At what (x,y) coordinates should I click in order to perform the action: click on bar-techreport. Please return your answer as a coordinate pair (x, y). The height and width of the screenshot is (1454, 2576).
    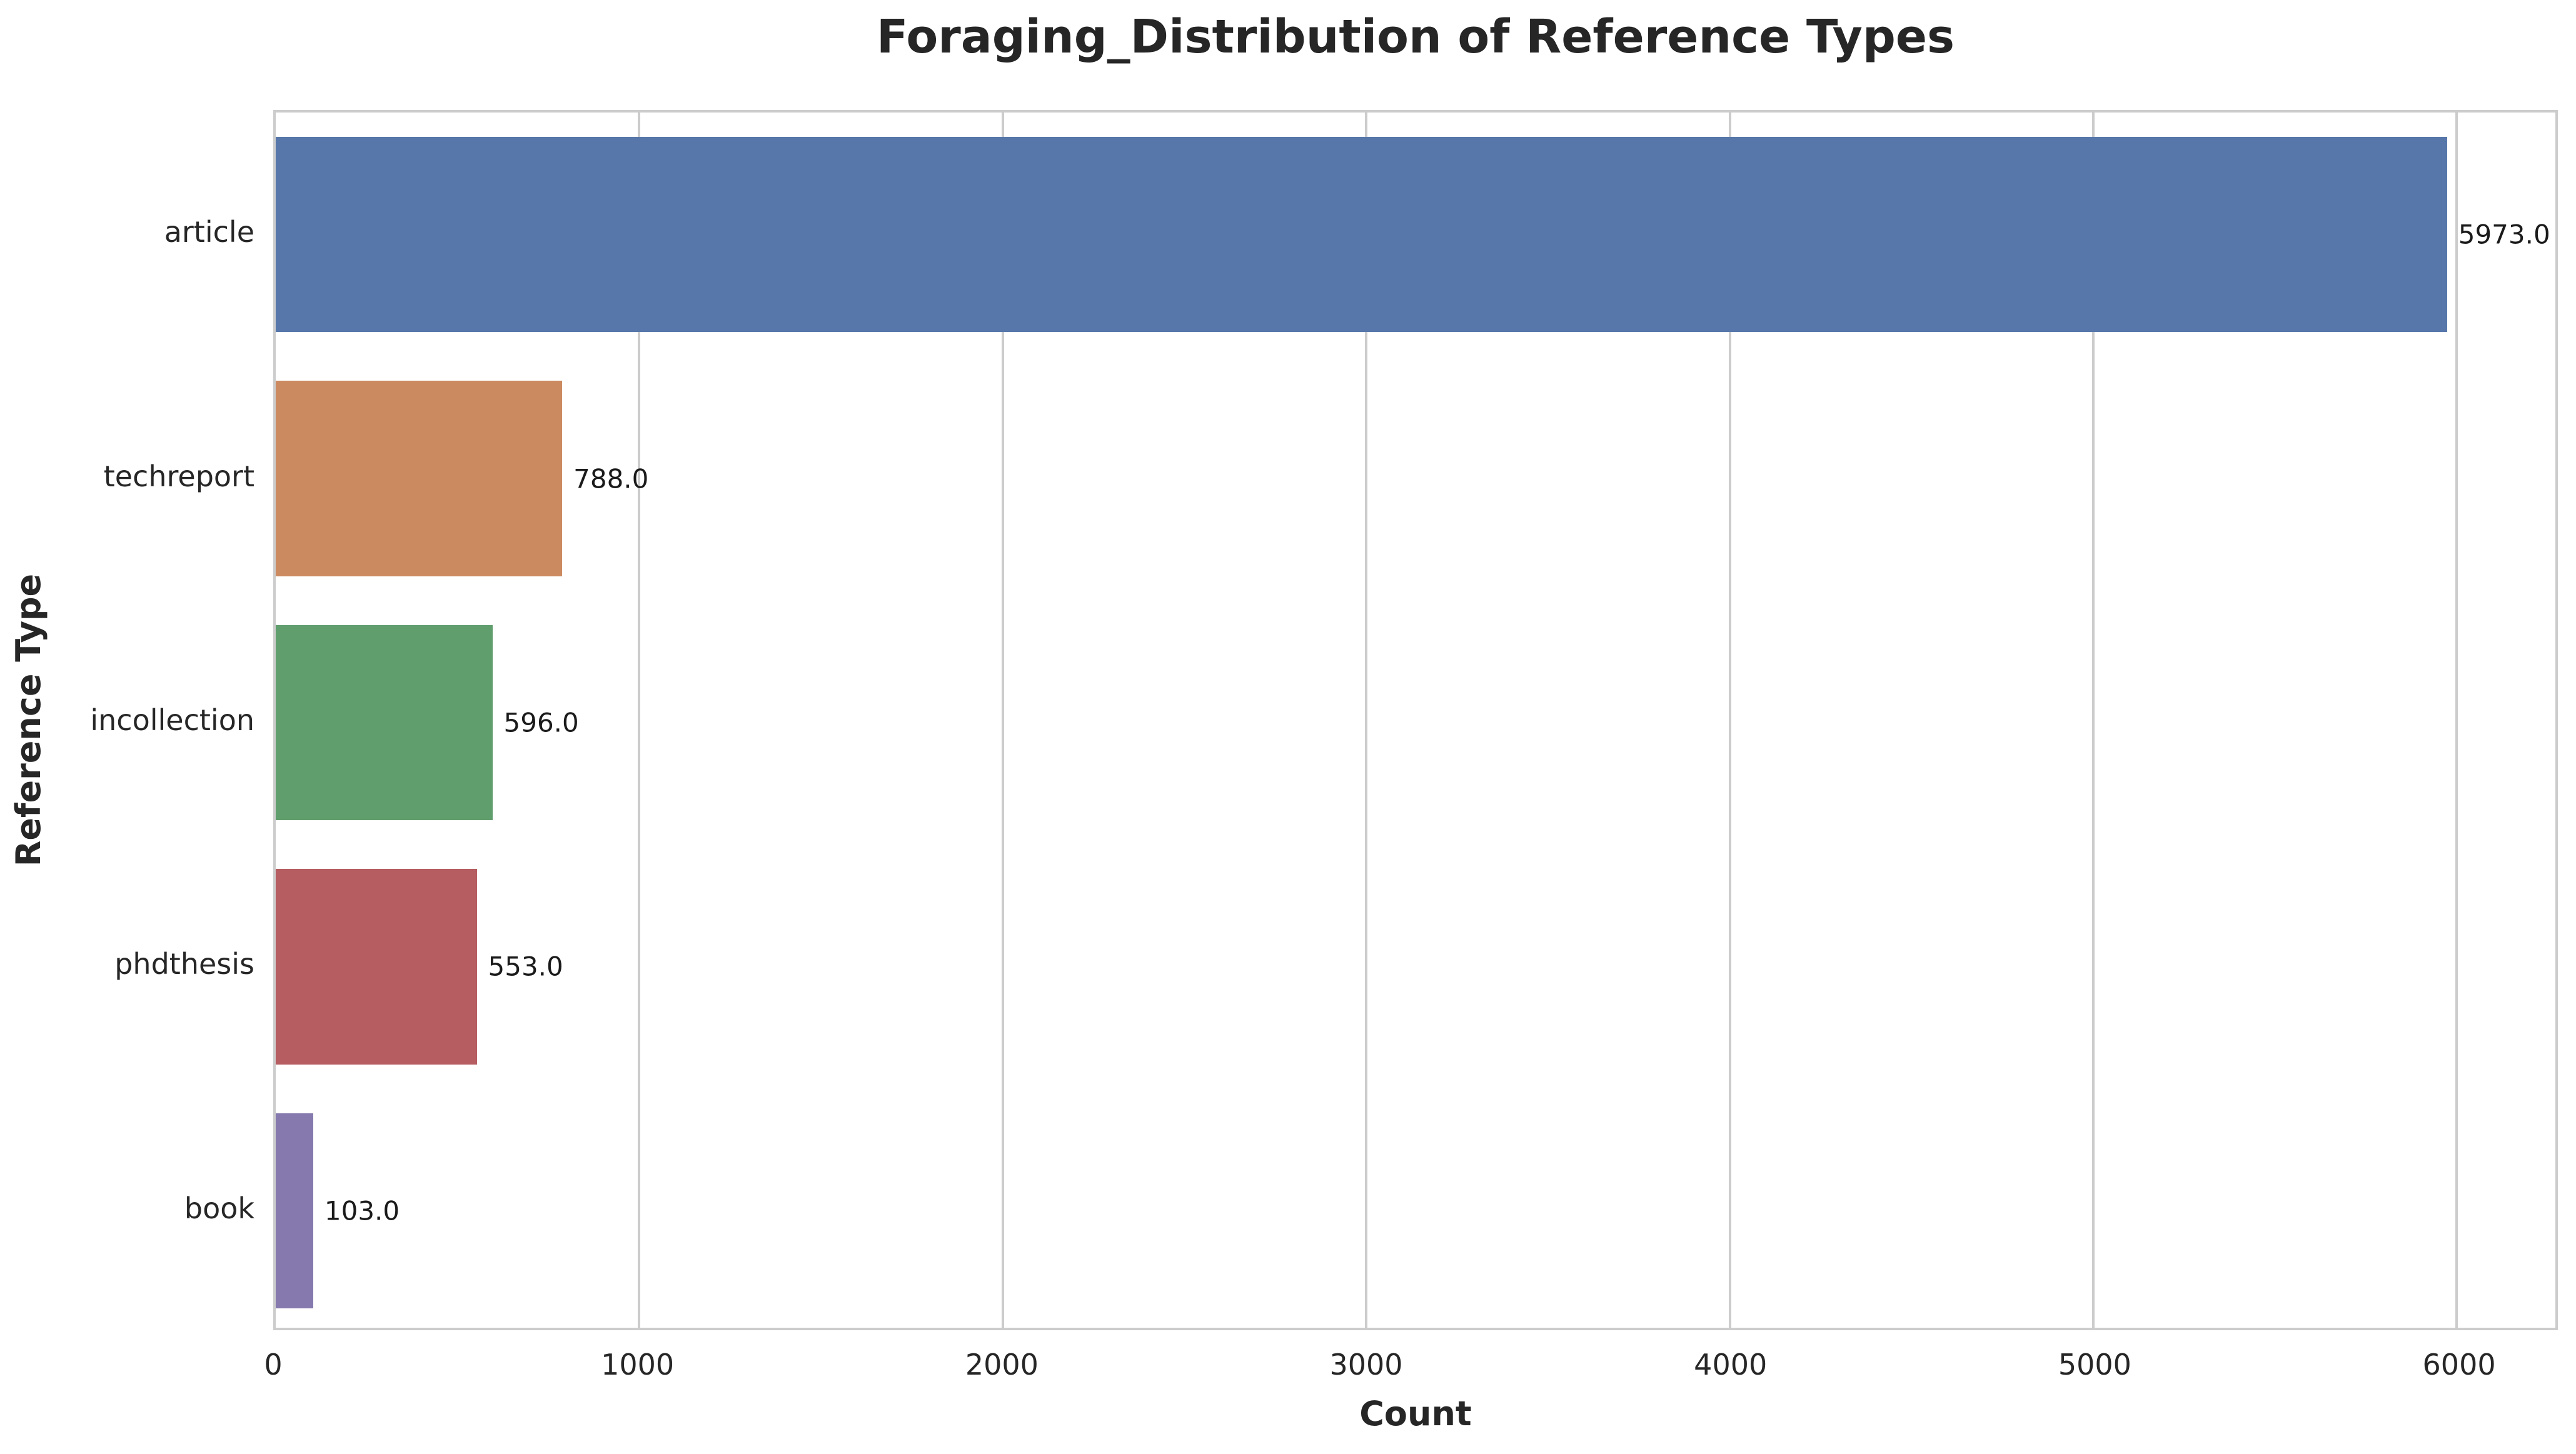
    Looking at the image, I should click on (419, 479).